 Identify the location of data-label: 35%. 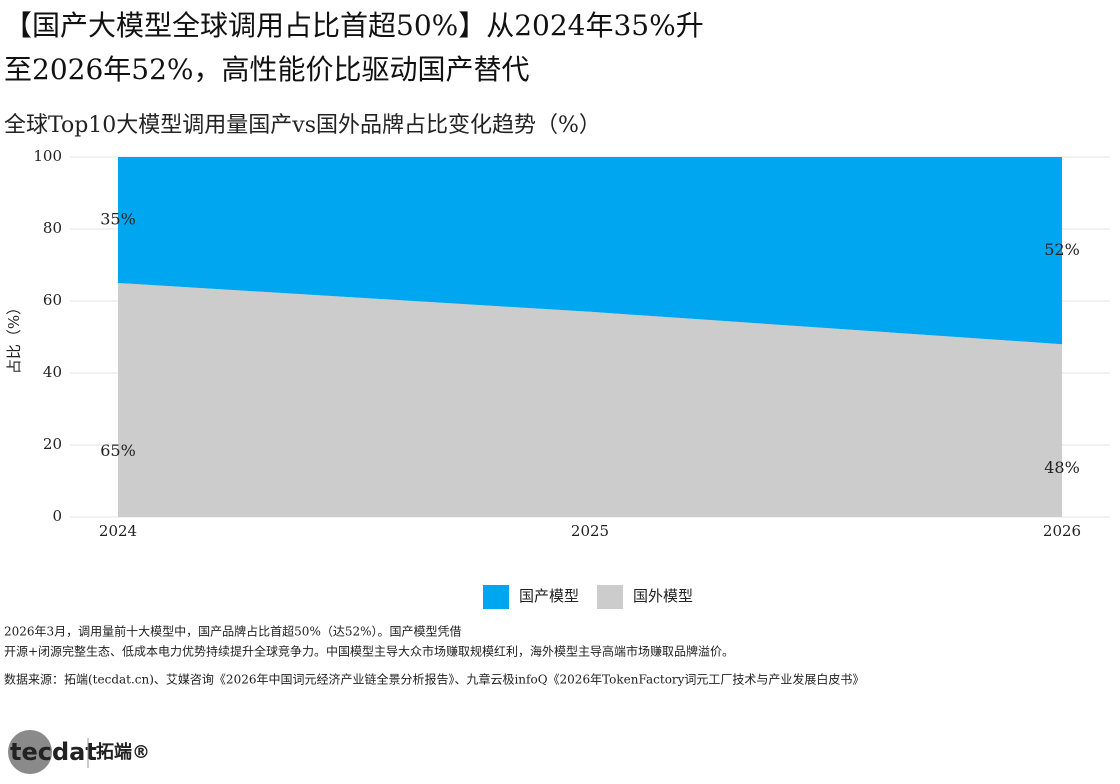
(118, 219).